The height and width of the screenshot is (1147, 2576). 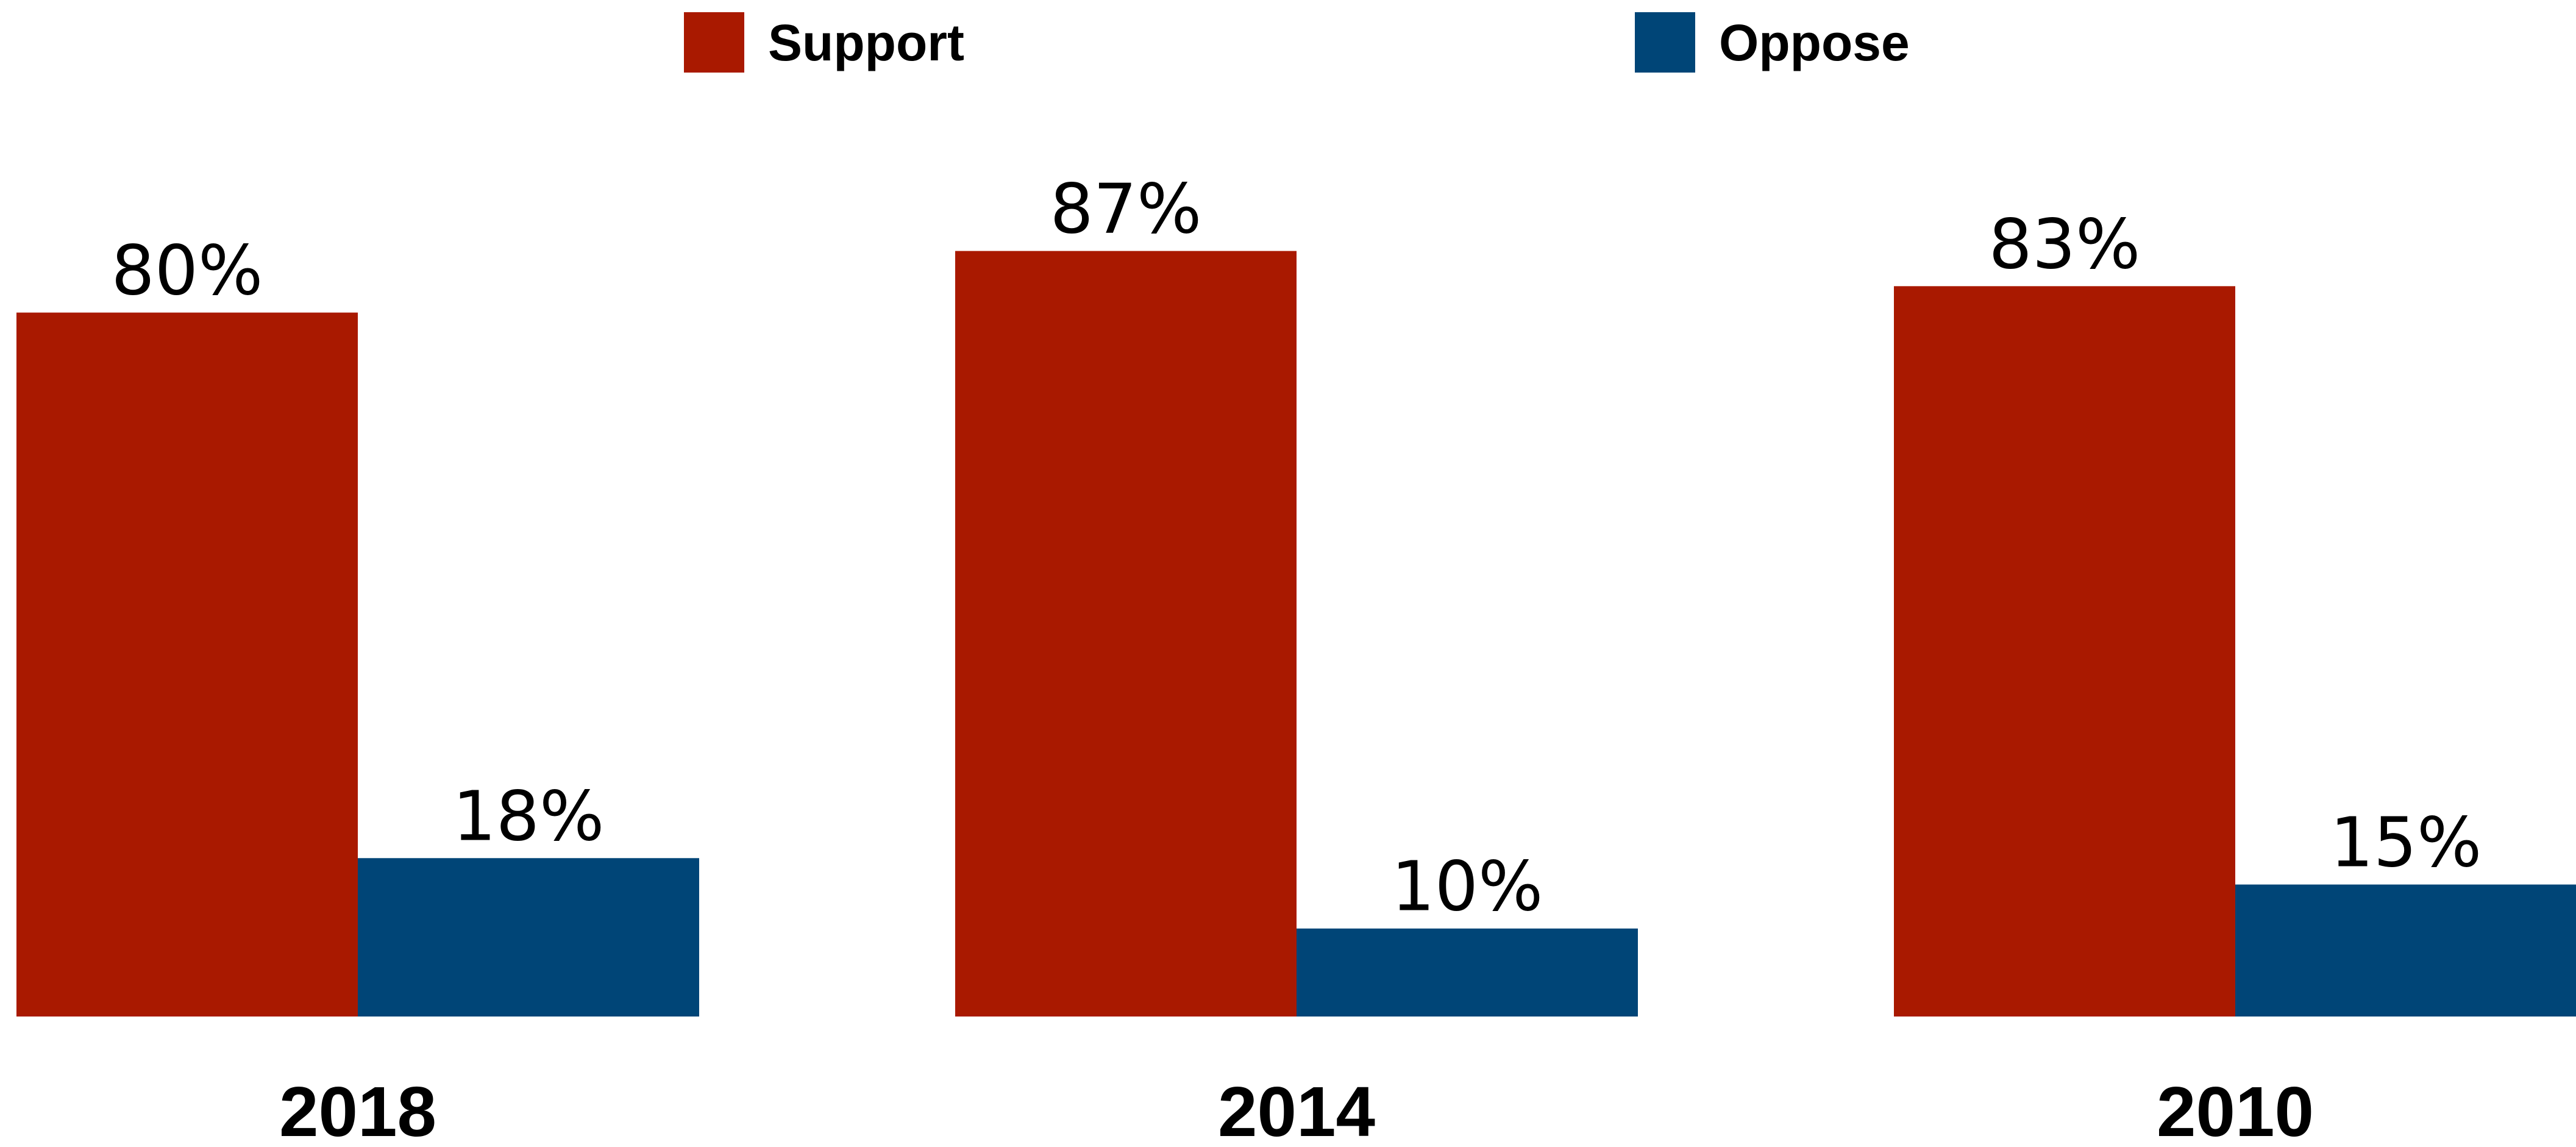 I want to click on bar-oppose-2010, so click(x=2405, y=951).